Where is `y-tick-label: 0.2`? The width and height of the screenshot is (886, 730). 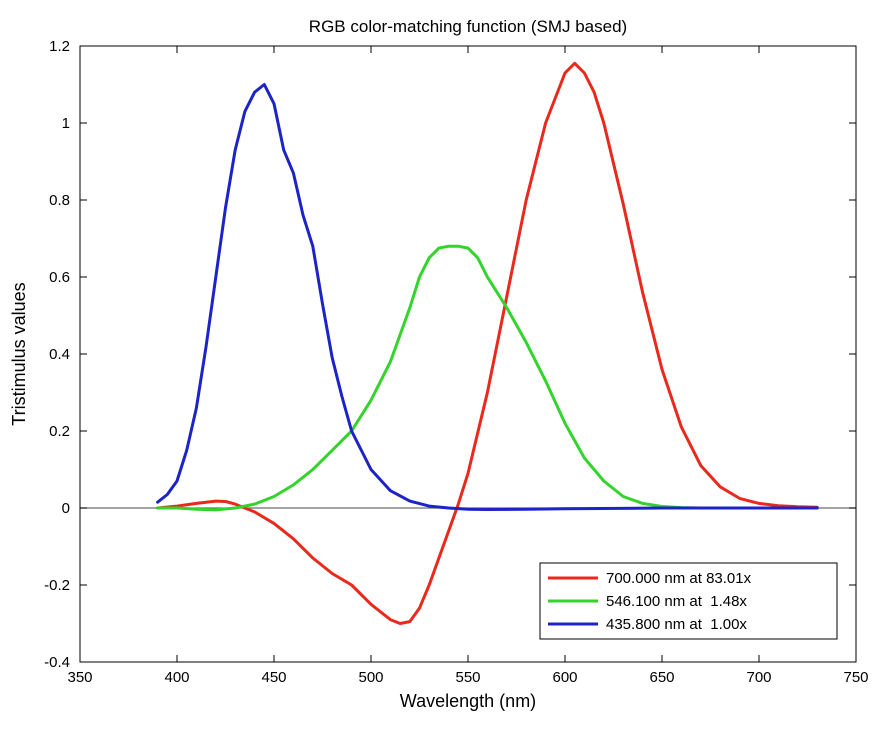
y-tick-label: 0.2 is located at coordinates (59, 431).